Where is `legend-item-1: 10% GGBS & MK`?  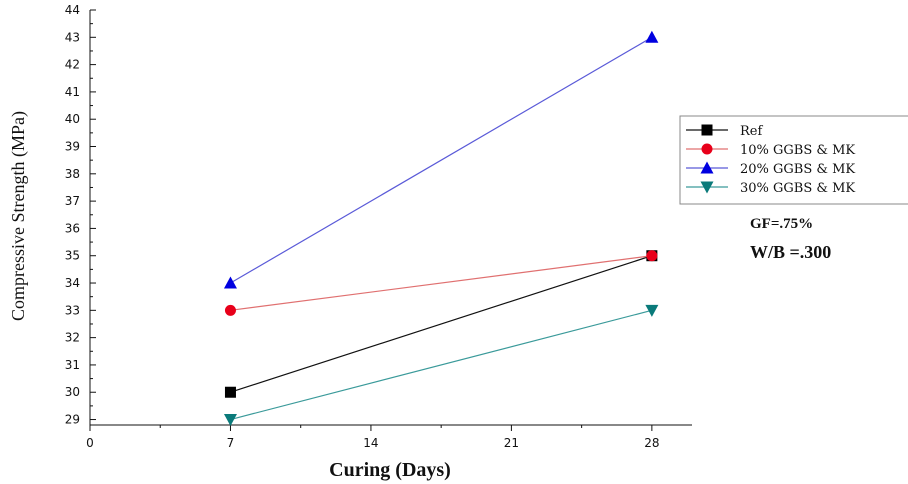
legend-item-1: 10% GGBS & MK is located at coordinates (770, 150).